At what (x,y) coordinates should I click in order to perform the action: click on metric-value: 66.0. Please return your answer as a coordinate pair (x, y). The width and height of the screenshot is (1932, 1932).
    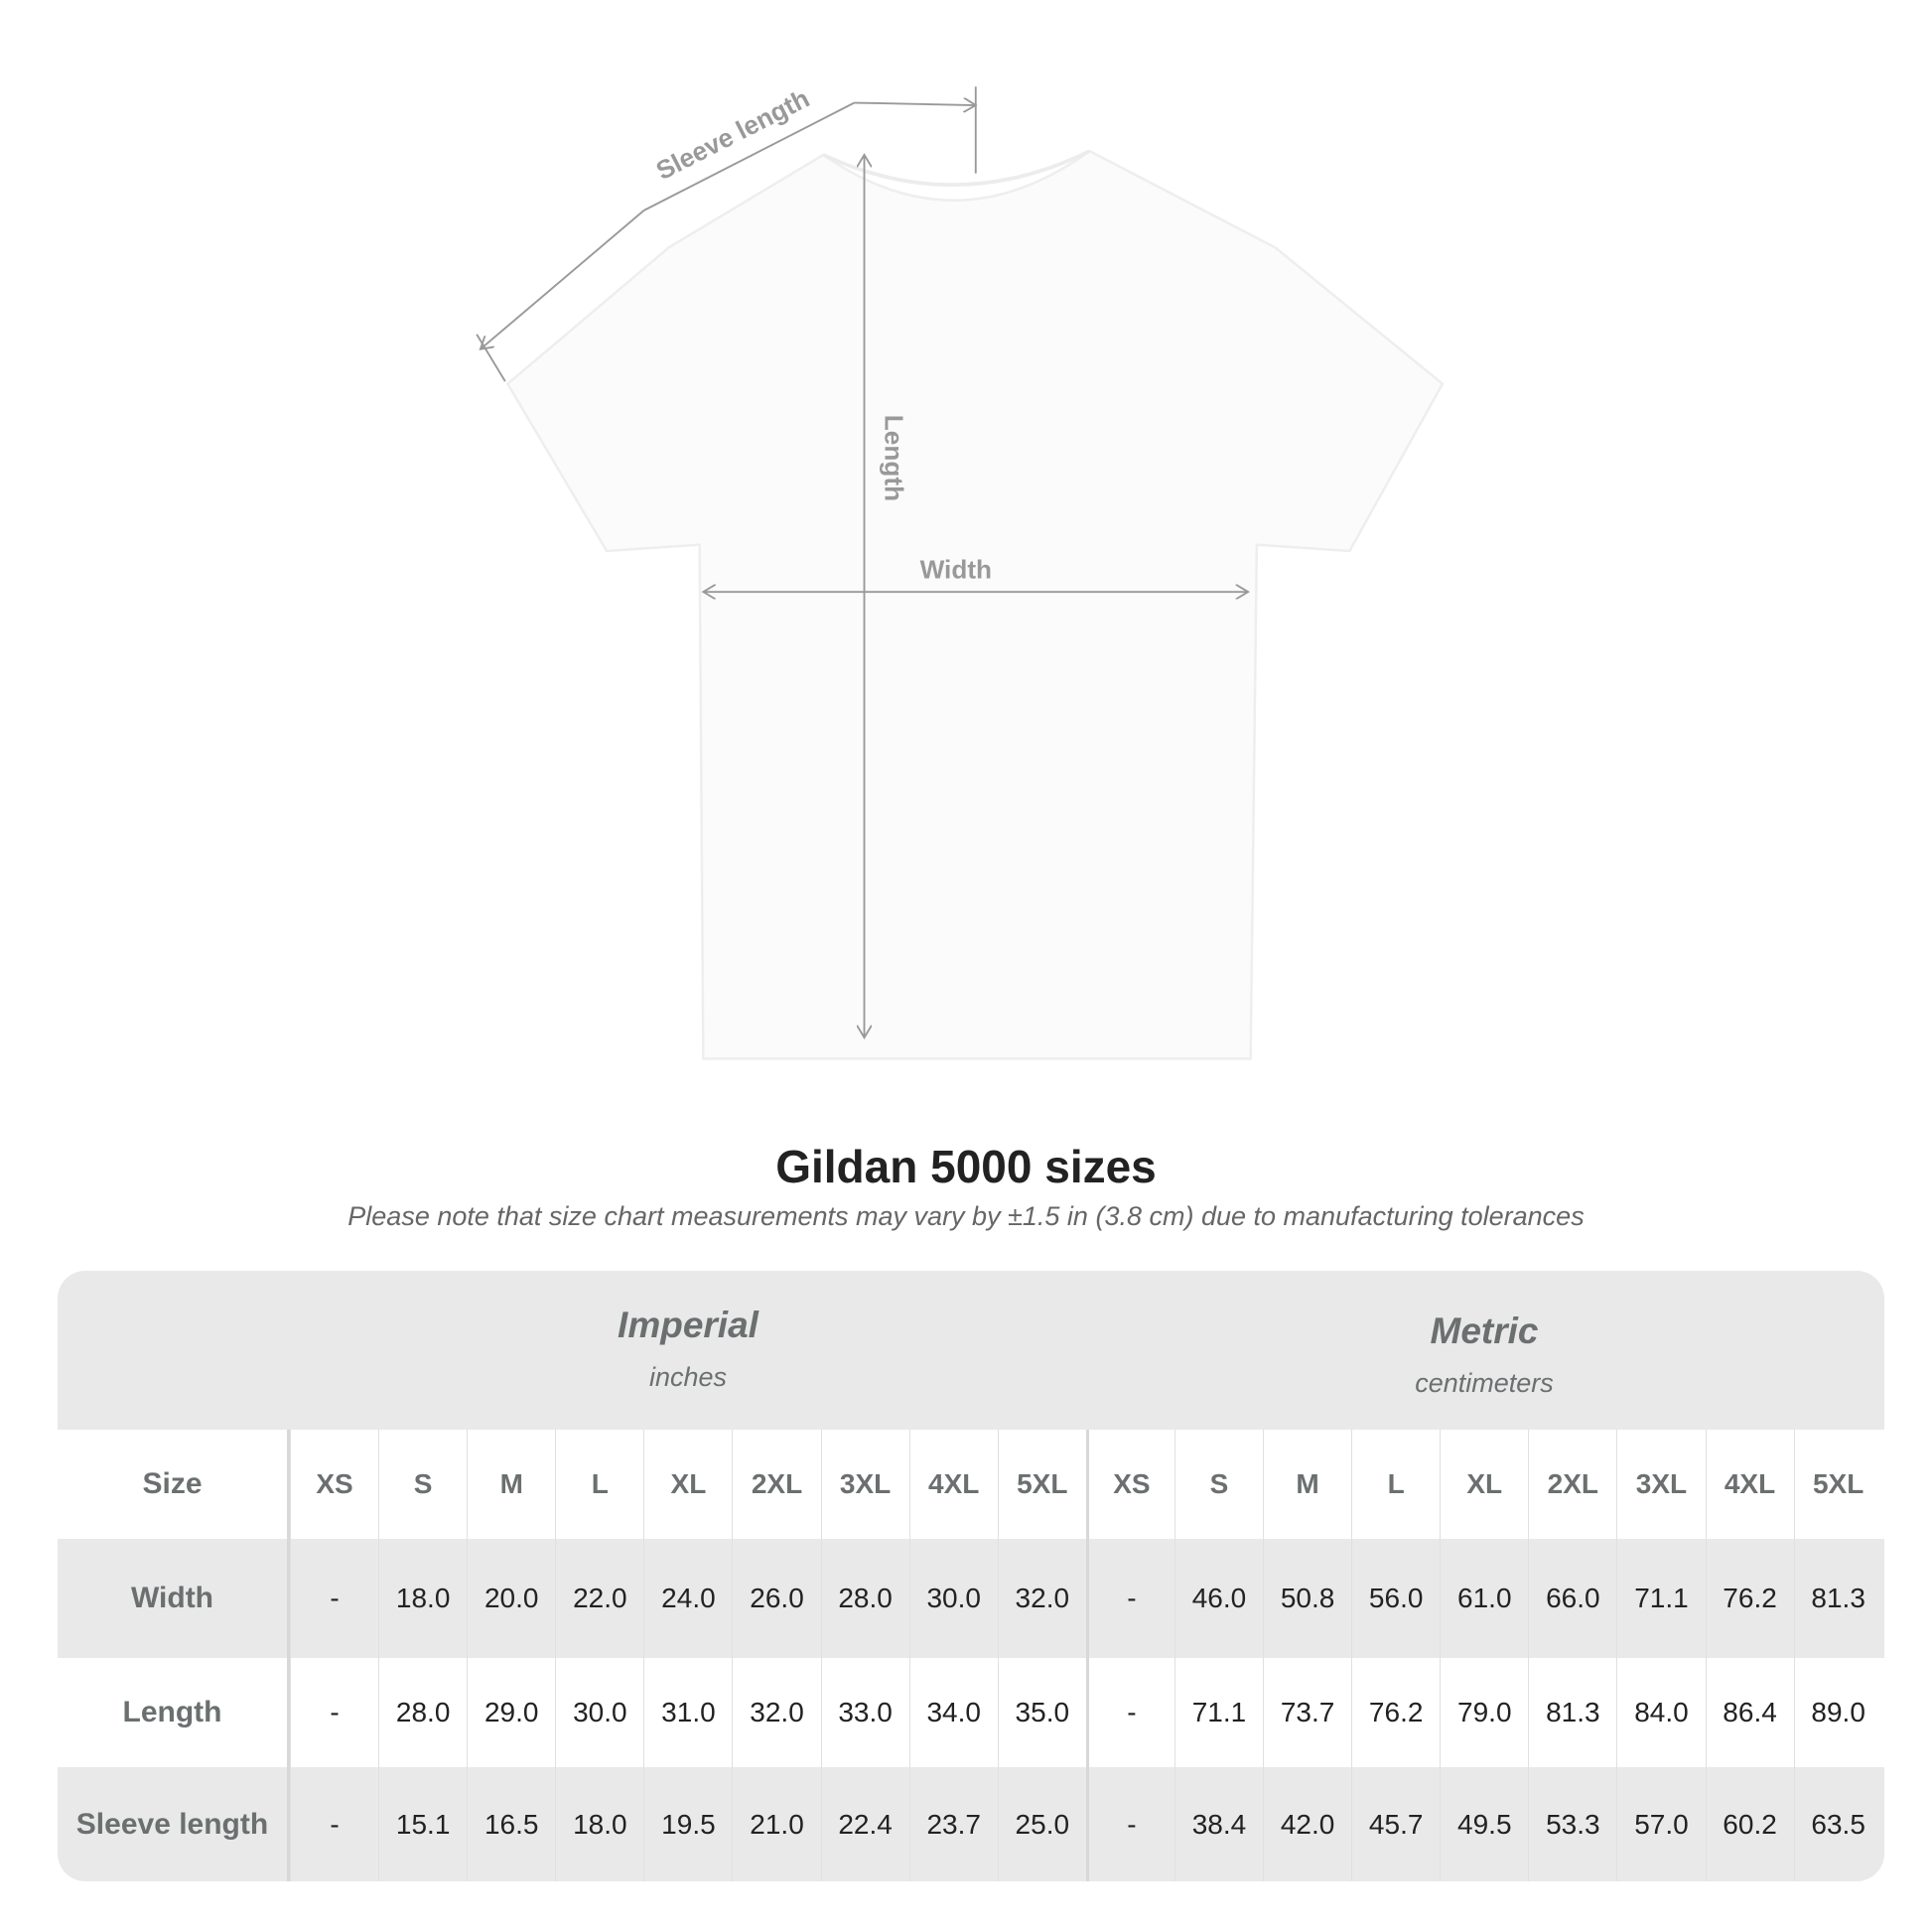
    Looking at the image, I should click on (1572, 1599).